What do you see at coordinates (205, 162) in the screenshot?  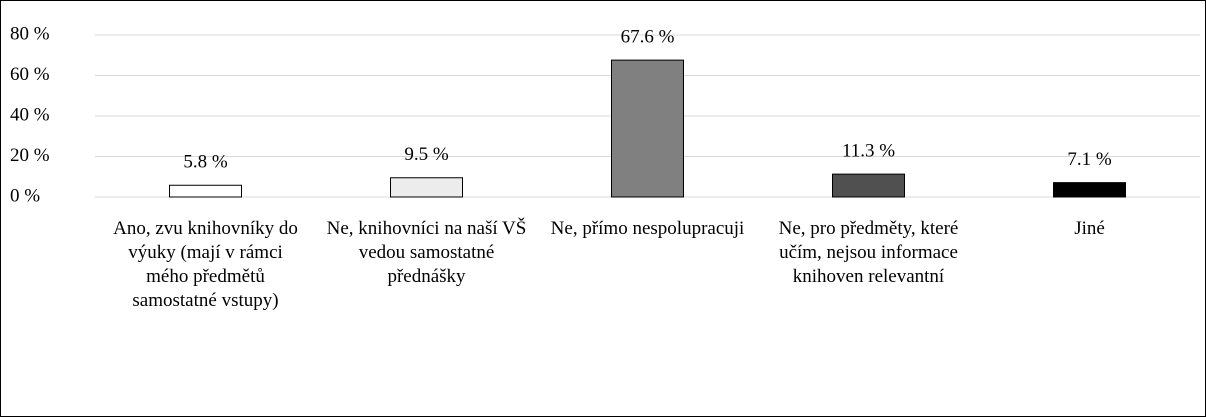 I see `value-label: 5.8 %` at bounding box center [205, 162].